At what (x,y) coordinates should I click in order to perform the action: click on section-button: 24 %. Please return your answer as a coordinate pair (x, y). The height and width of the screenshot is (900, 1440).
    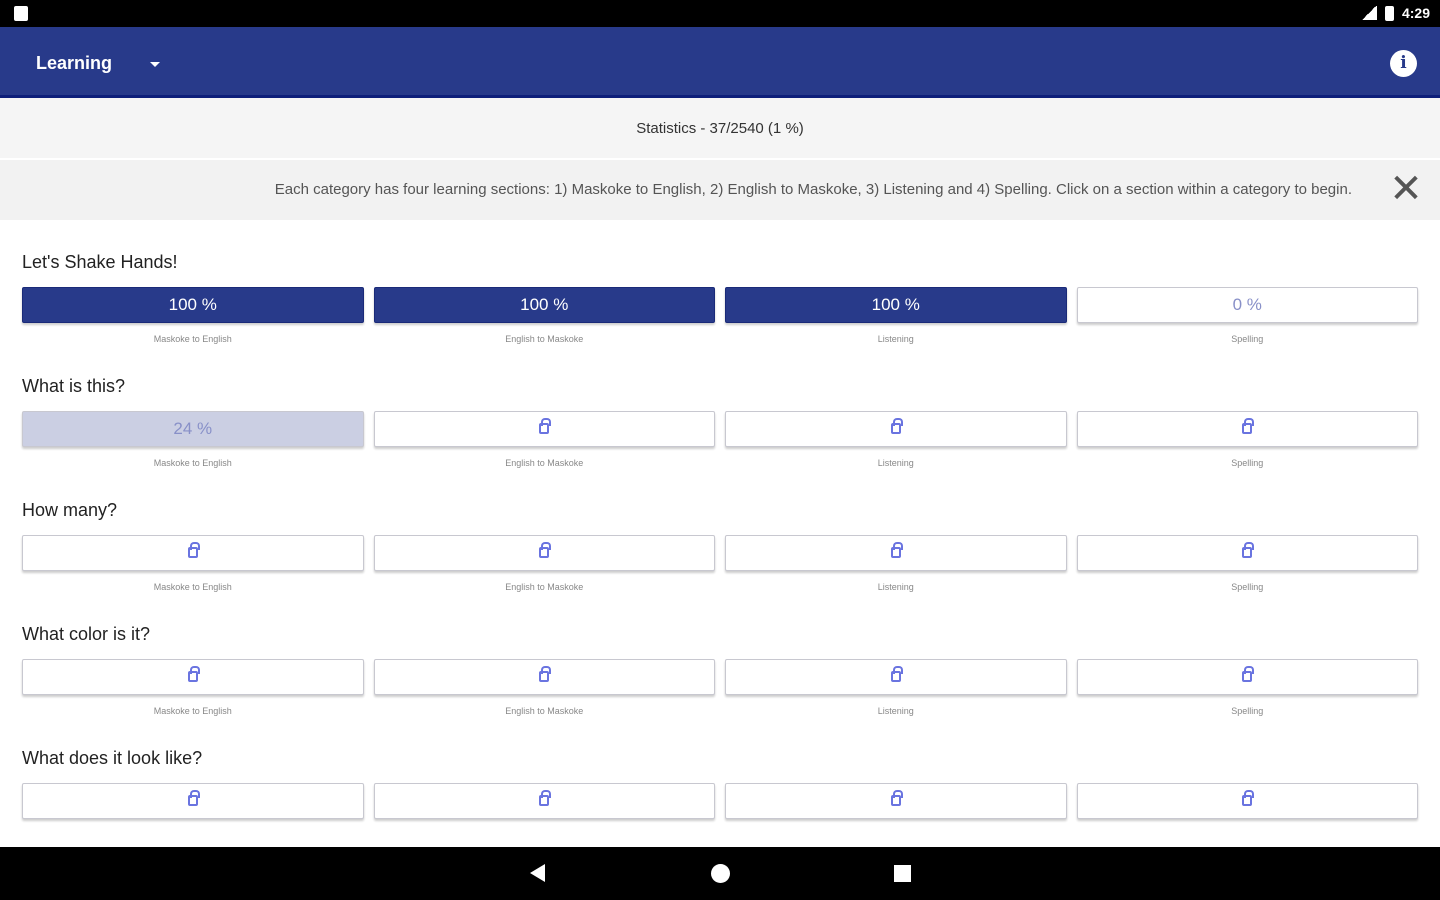
    Looking at the image, I should click on (193, 429).